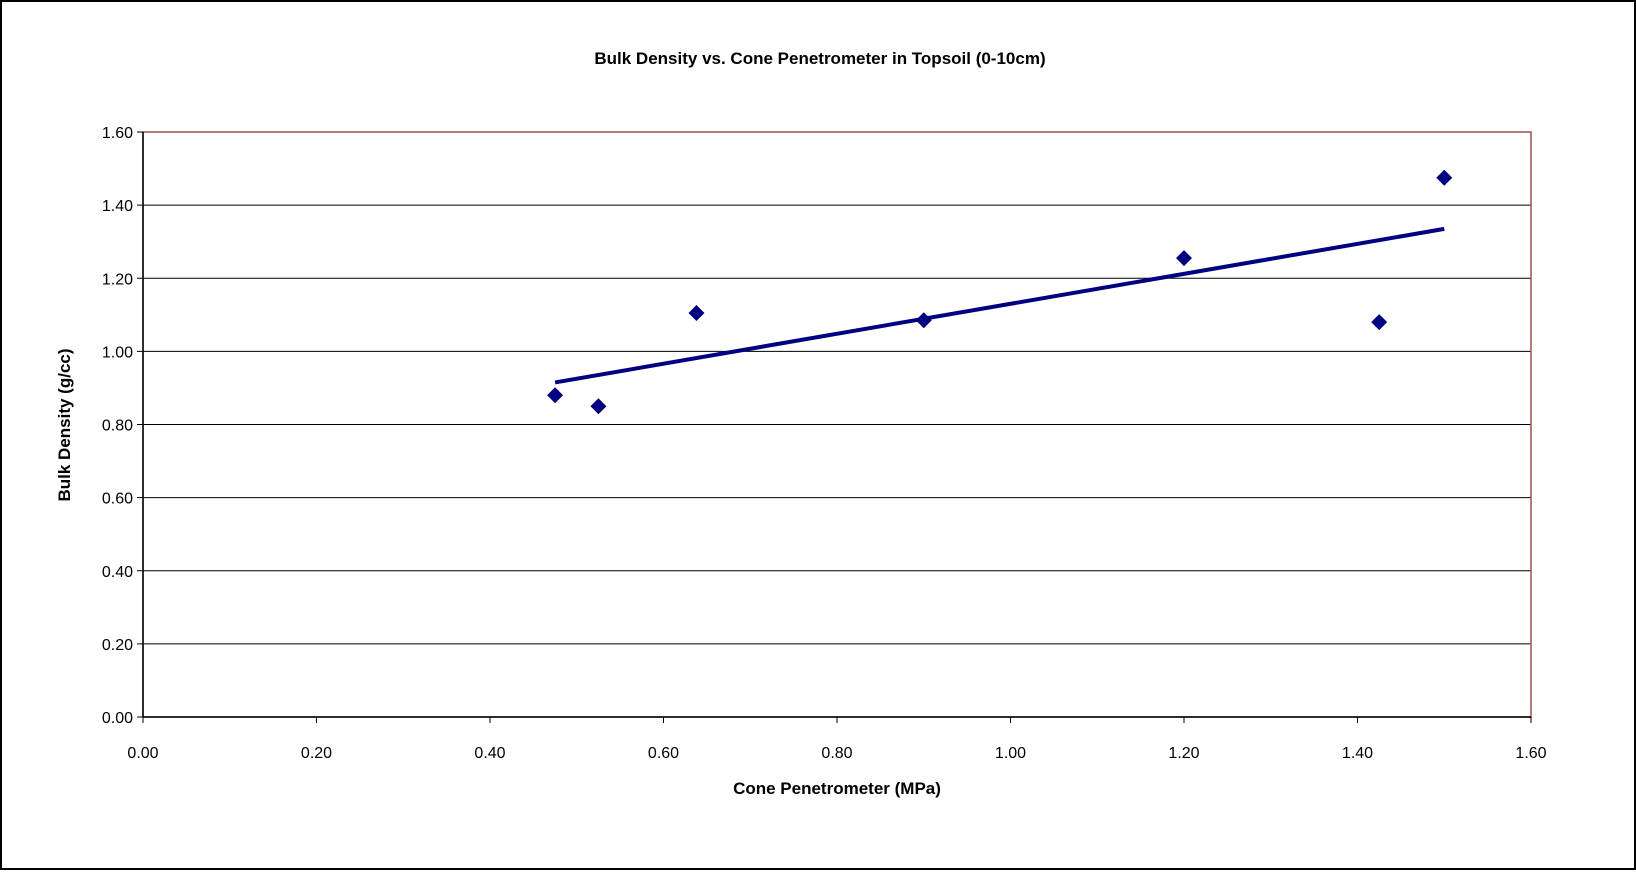 The image size is (1636, 872). Describe the element at coordinates (117, 572) in the screenshot. I see `y-tick-label: 0.40` at that location.